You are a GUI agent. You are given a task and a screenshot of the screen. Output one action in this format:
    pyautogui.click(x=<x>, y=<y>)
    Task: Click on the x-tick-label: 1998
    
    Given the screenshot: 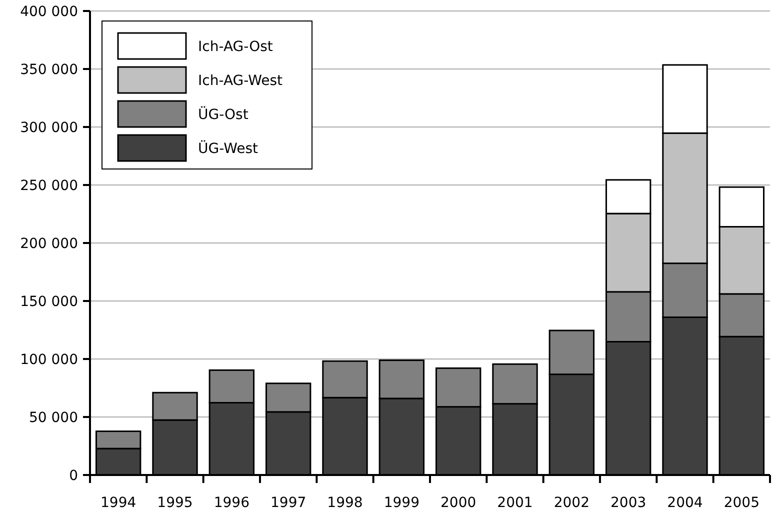 What is the action you would take?
    pyautogui.click(x=345, y=503)
    